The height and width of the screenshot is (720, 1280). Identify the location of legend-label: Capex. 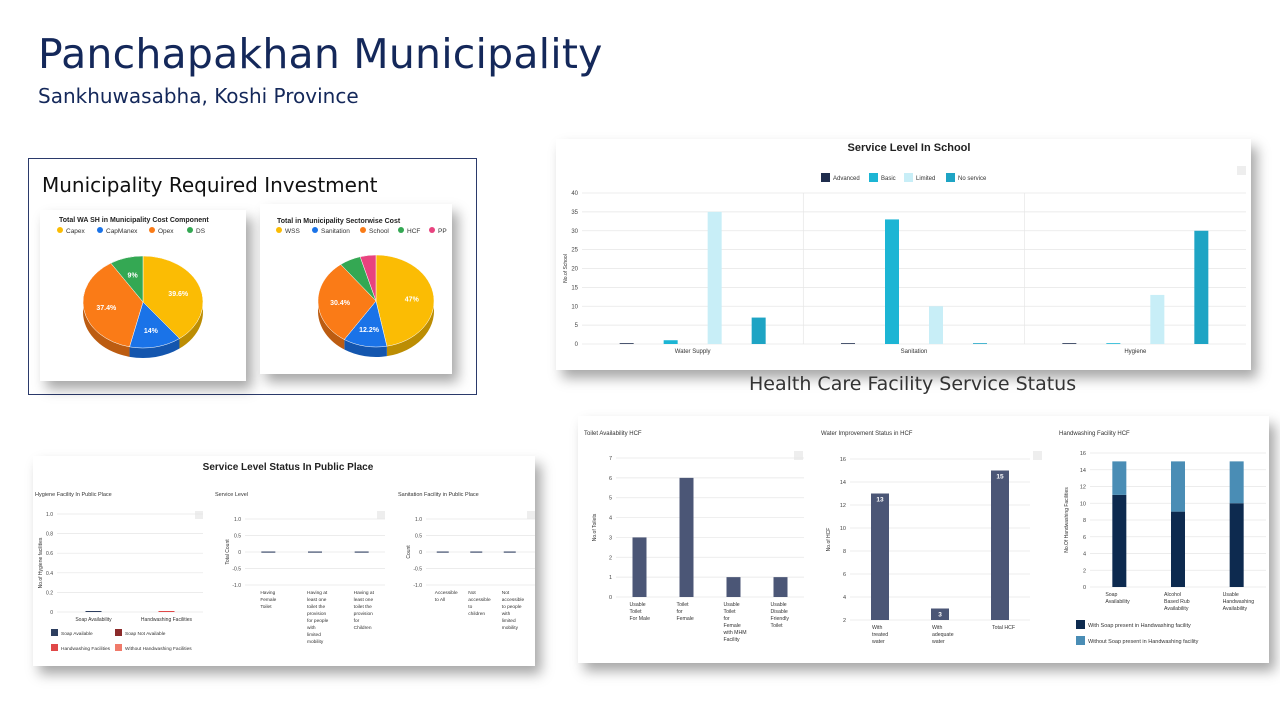
(76, 231).